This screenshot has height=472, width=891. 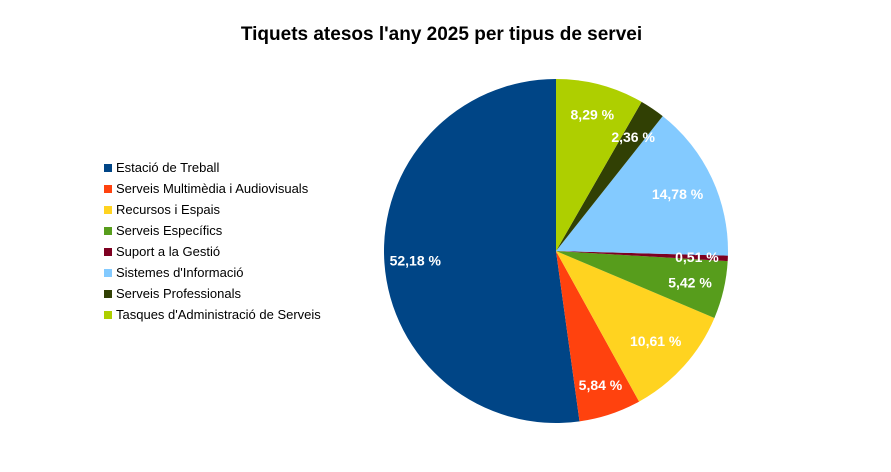 I want to click on legend-item: Tasques d'Administració de Serveis, so click(x=212, y=314).